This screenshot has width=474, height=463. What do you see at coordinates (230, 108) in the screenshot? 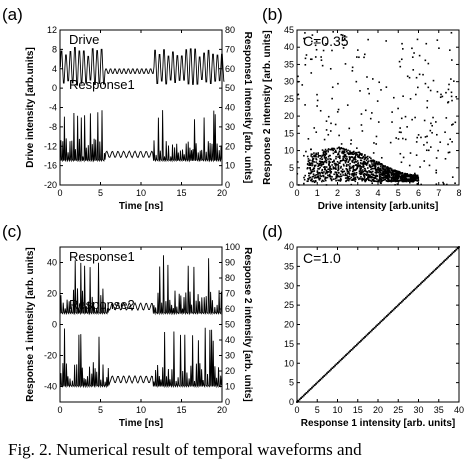
I see `y-right-tick-label: 40` at bounding box center [230, 108].